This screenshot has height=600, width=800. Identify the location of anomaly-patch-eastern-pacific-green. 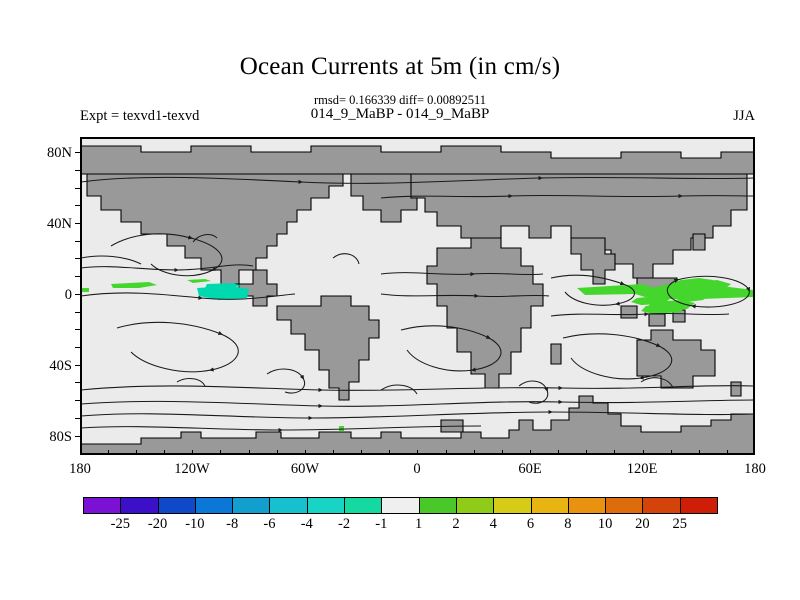
(134, 285).